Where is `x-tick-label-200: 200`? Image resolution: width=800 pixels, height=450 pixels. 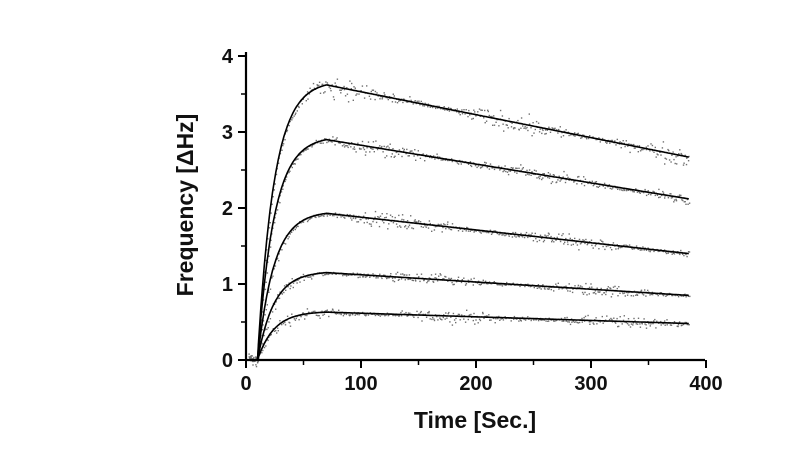 x-tick-label-200: 200 is located at coordinates (475, 384).